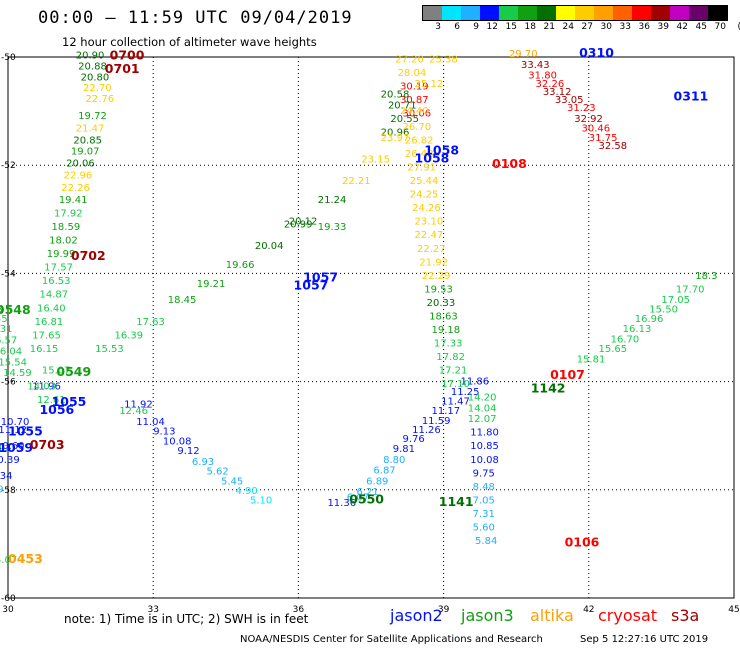  What do you see at coordinates (56, 409) in the screenshot?
I see `pass-time-label: 1056` at bounding box center [56, 409].